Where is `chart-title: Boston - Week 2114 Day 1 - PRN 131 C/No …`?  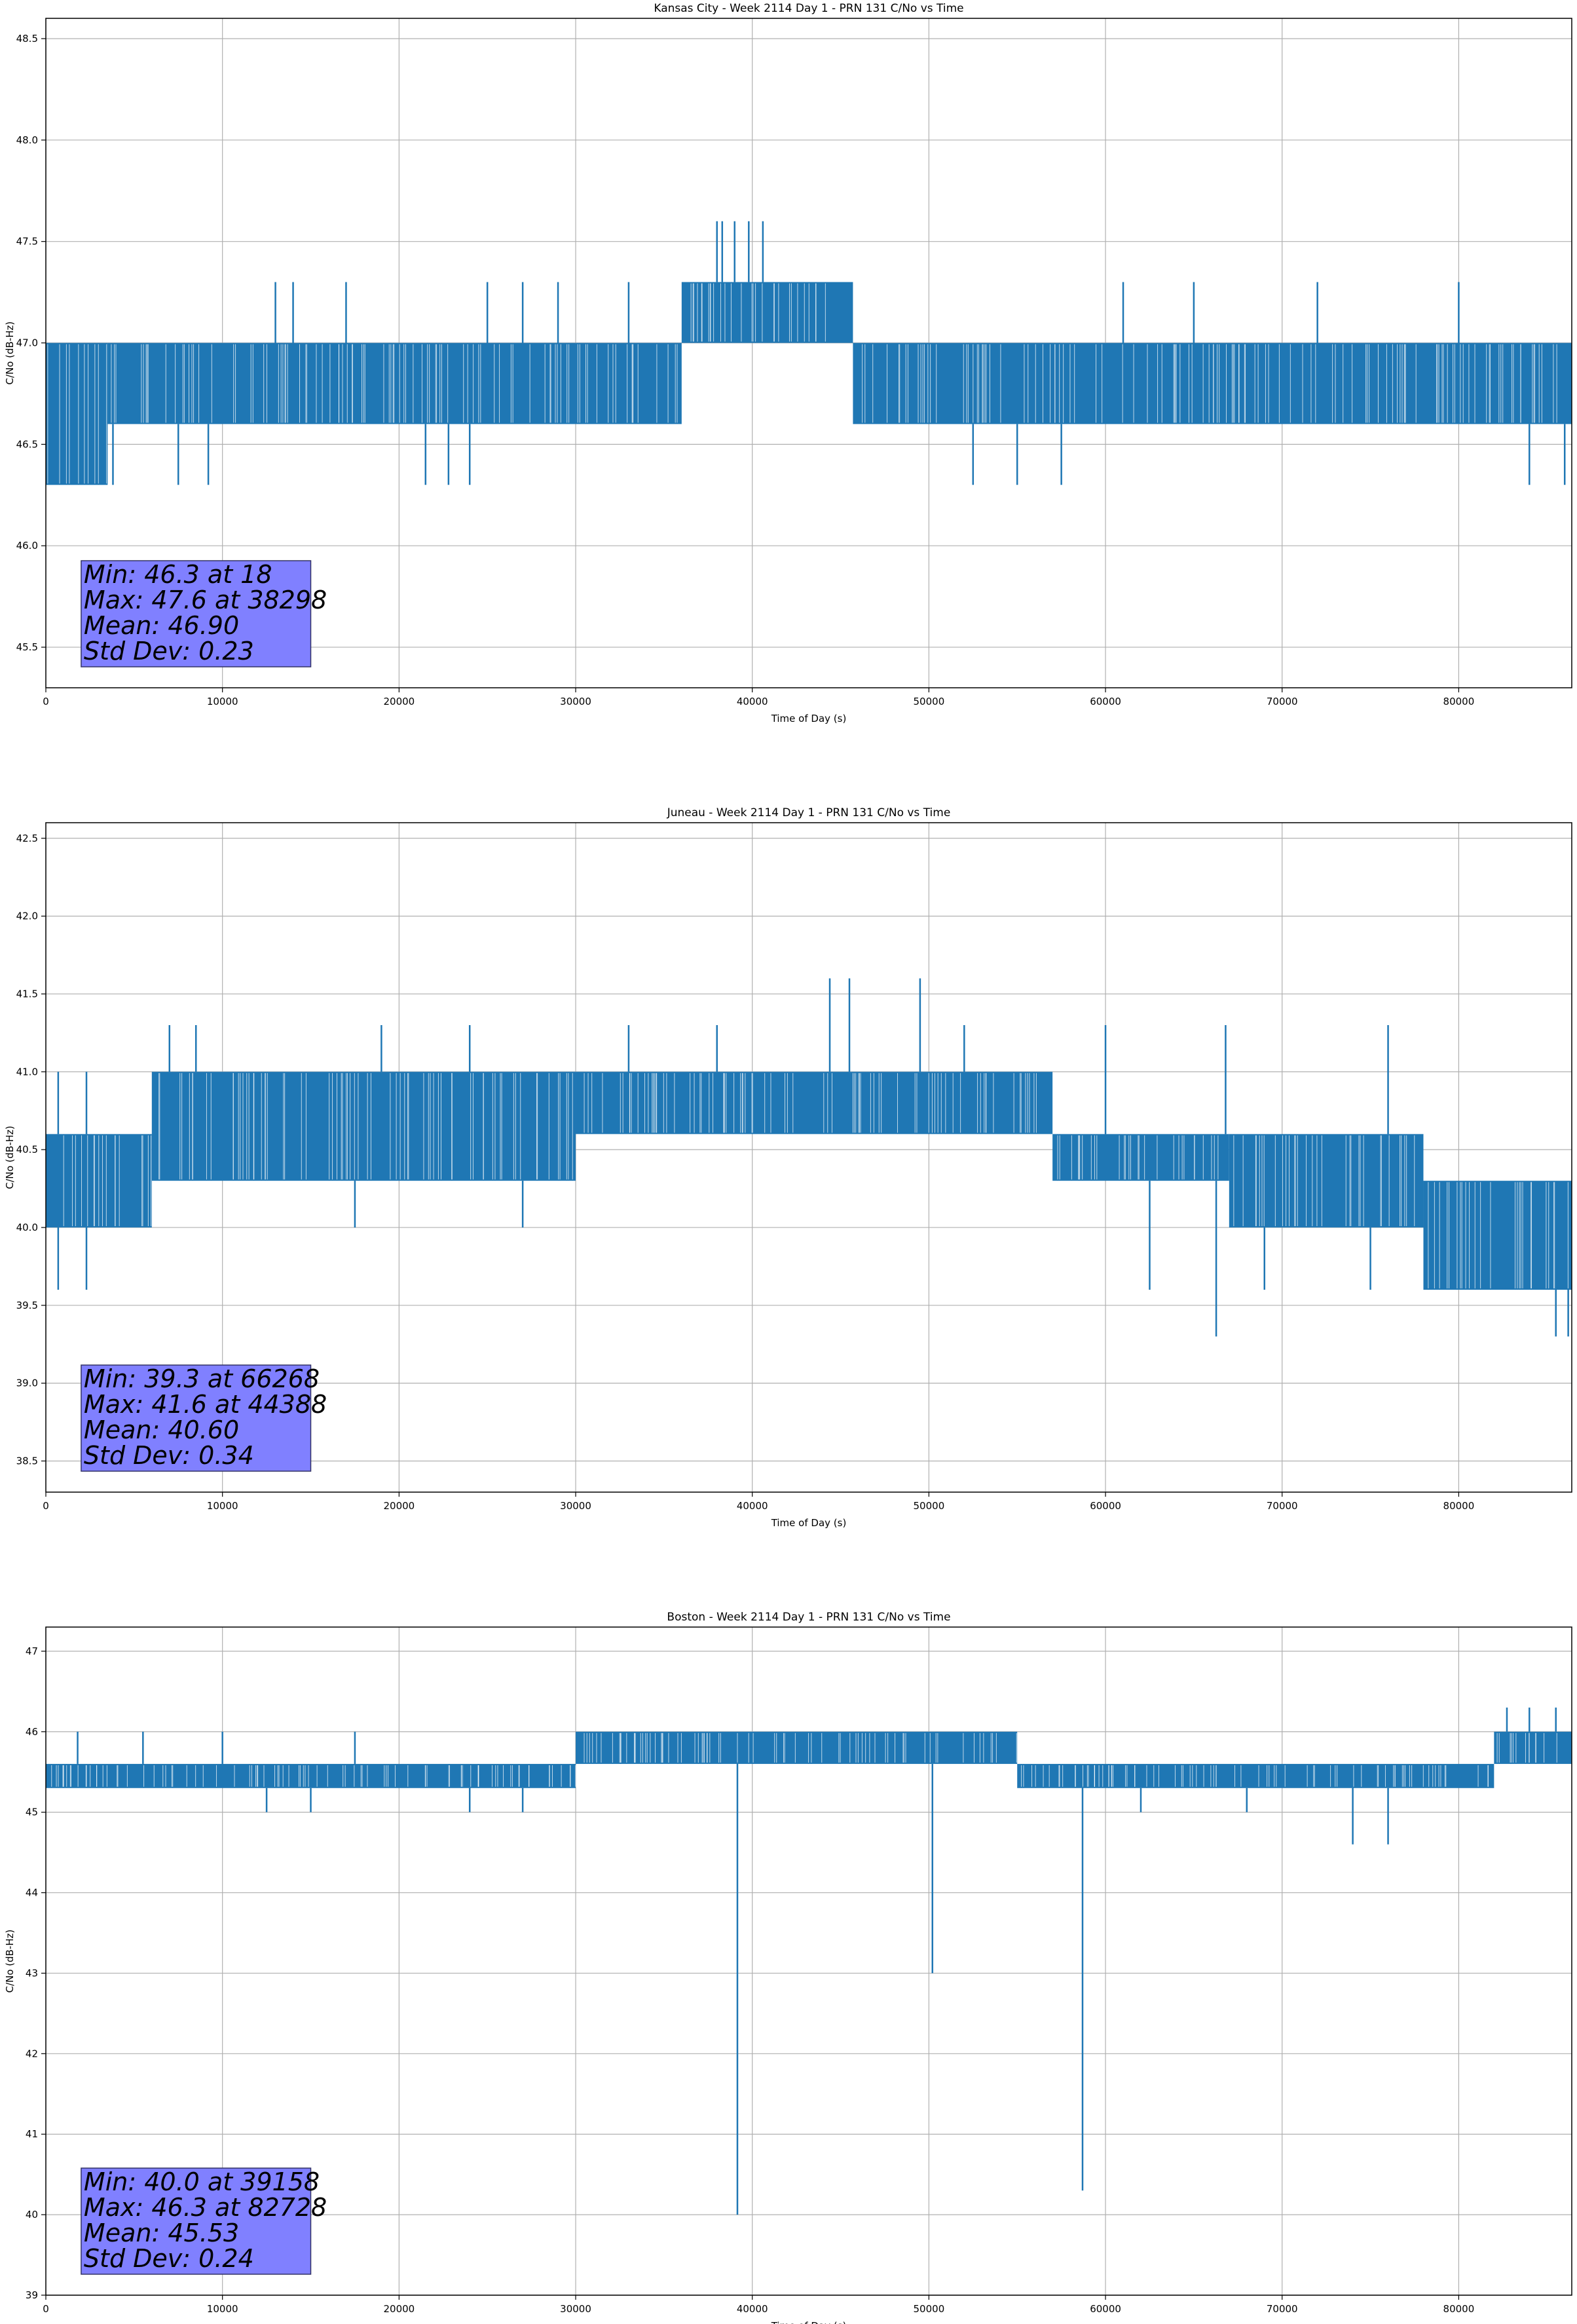 chart-title: Boston - Week 2114 Day 1 - PRN 131 C/No … is located at coordinates (808, 1617).